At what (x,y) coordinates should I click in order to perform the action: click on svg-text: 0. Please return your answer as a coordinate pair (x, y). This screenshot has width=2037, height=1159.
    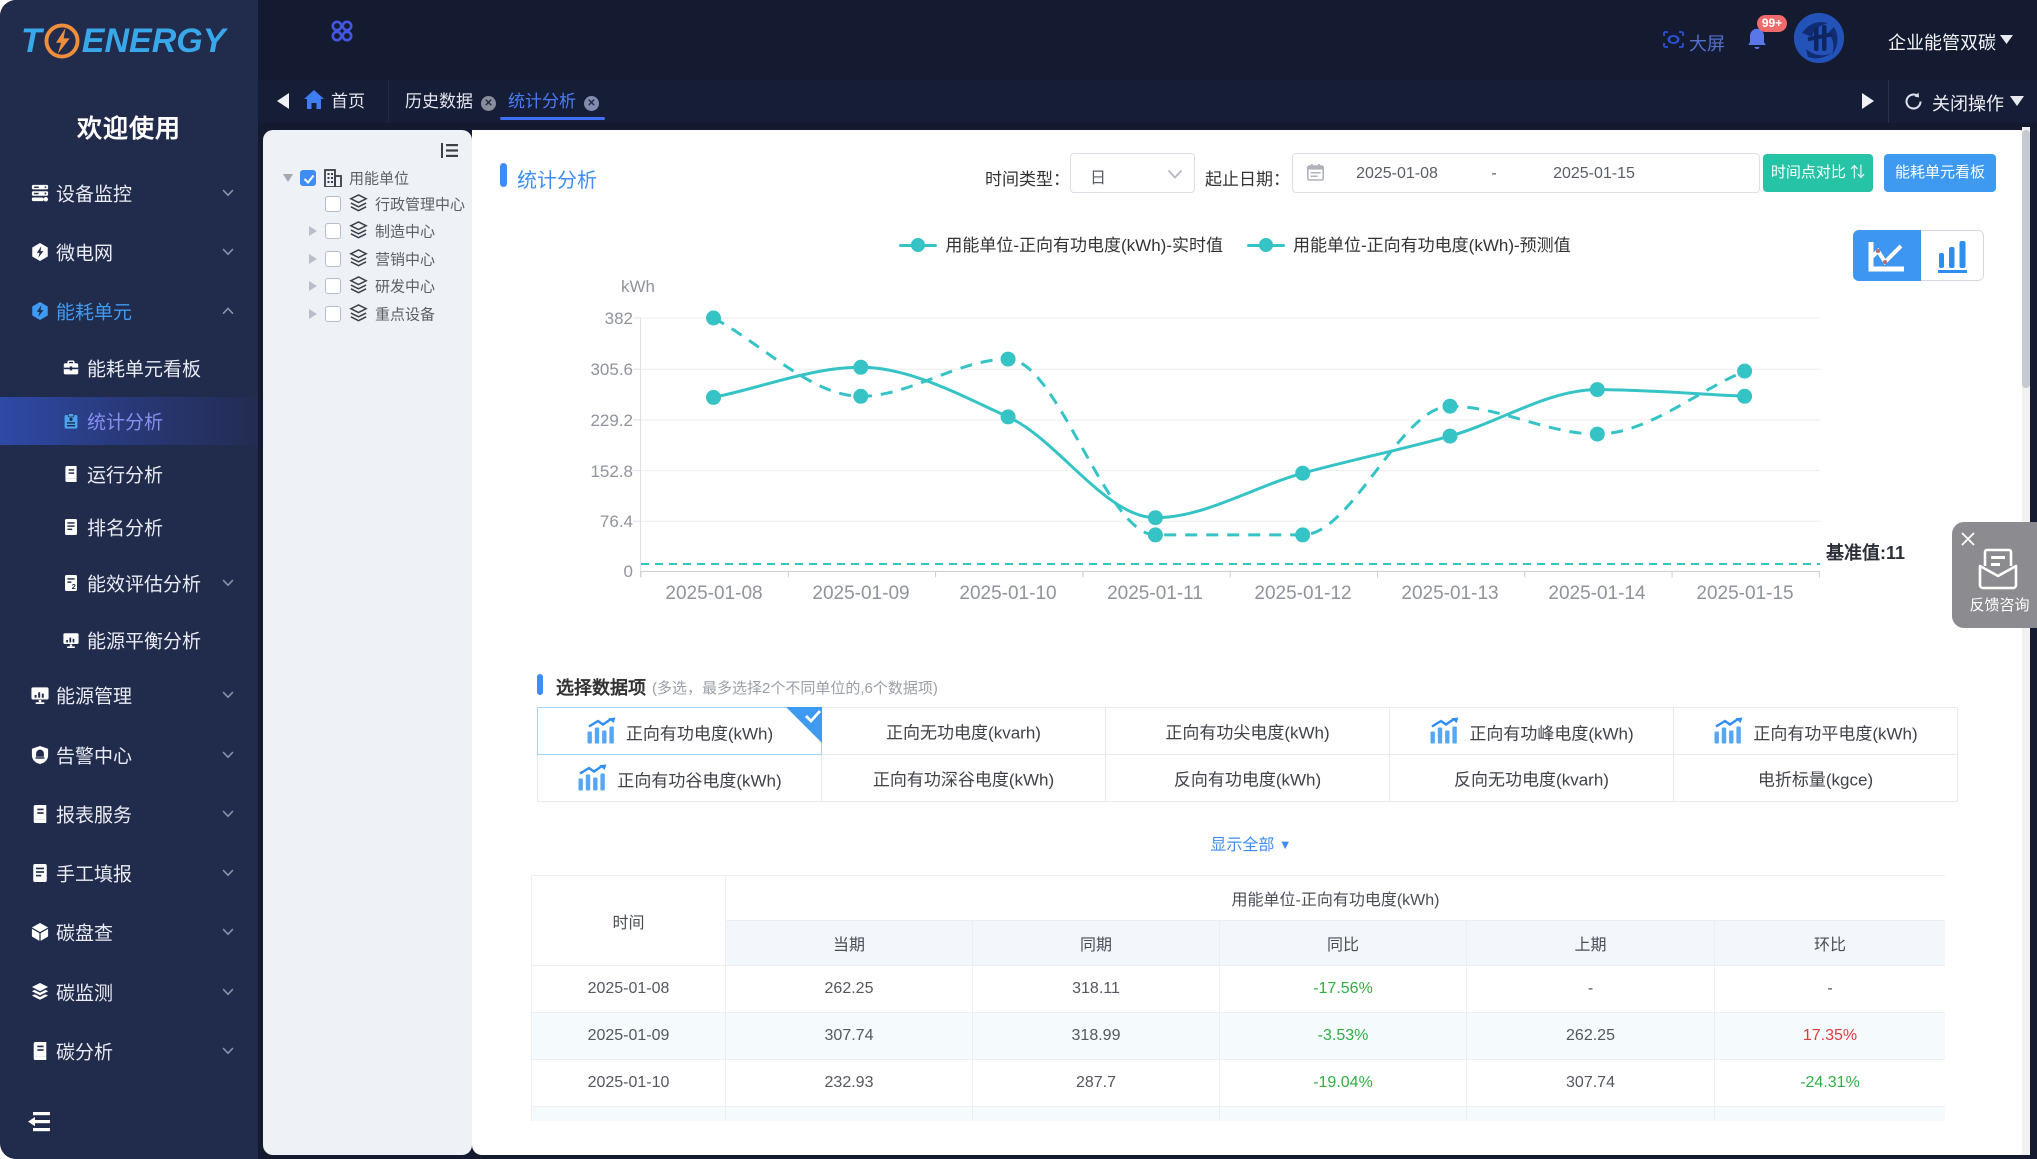
    Looking at the image, I should click on (628, 571).